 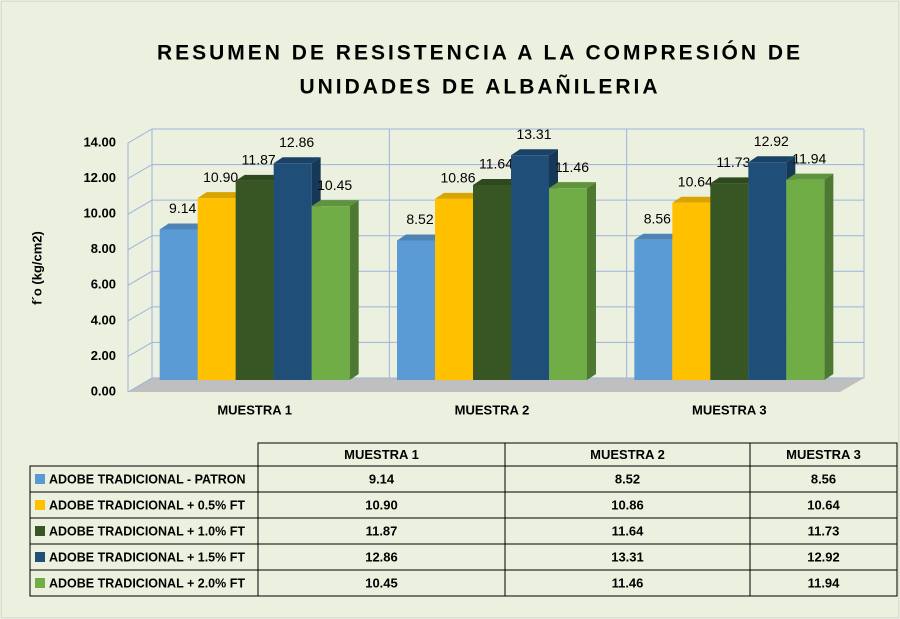 I want to click on y-tick-label: 4.00, so click(x=103, y=319).